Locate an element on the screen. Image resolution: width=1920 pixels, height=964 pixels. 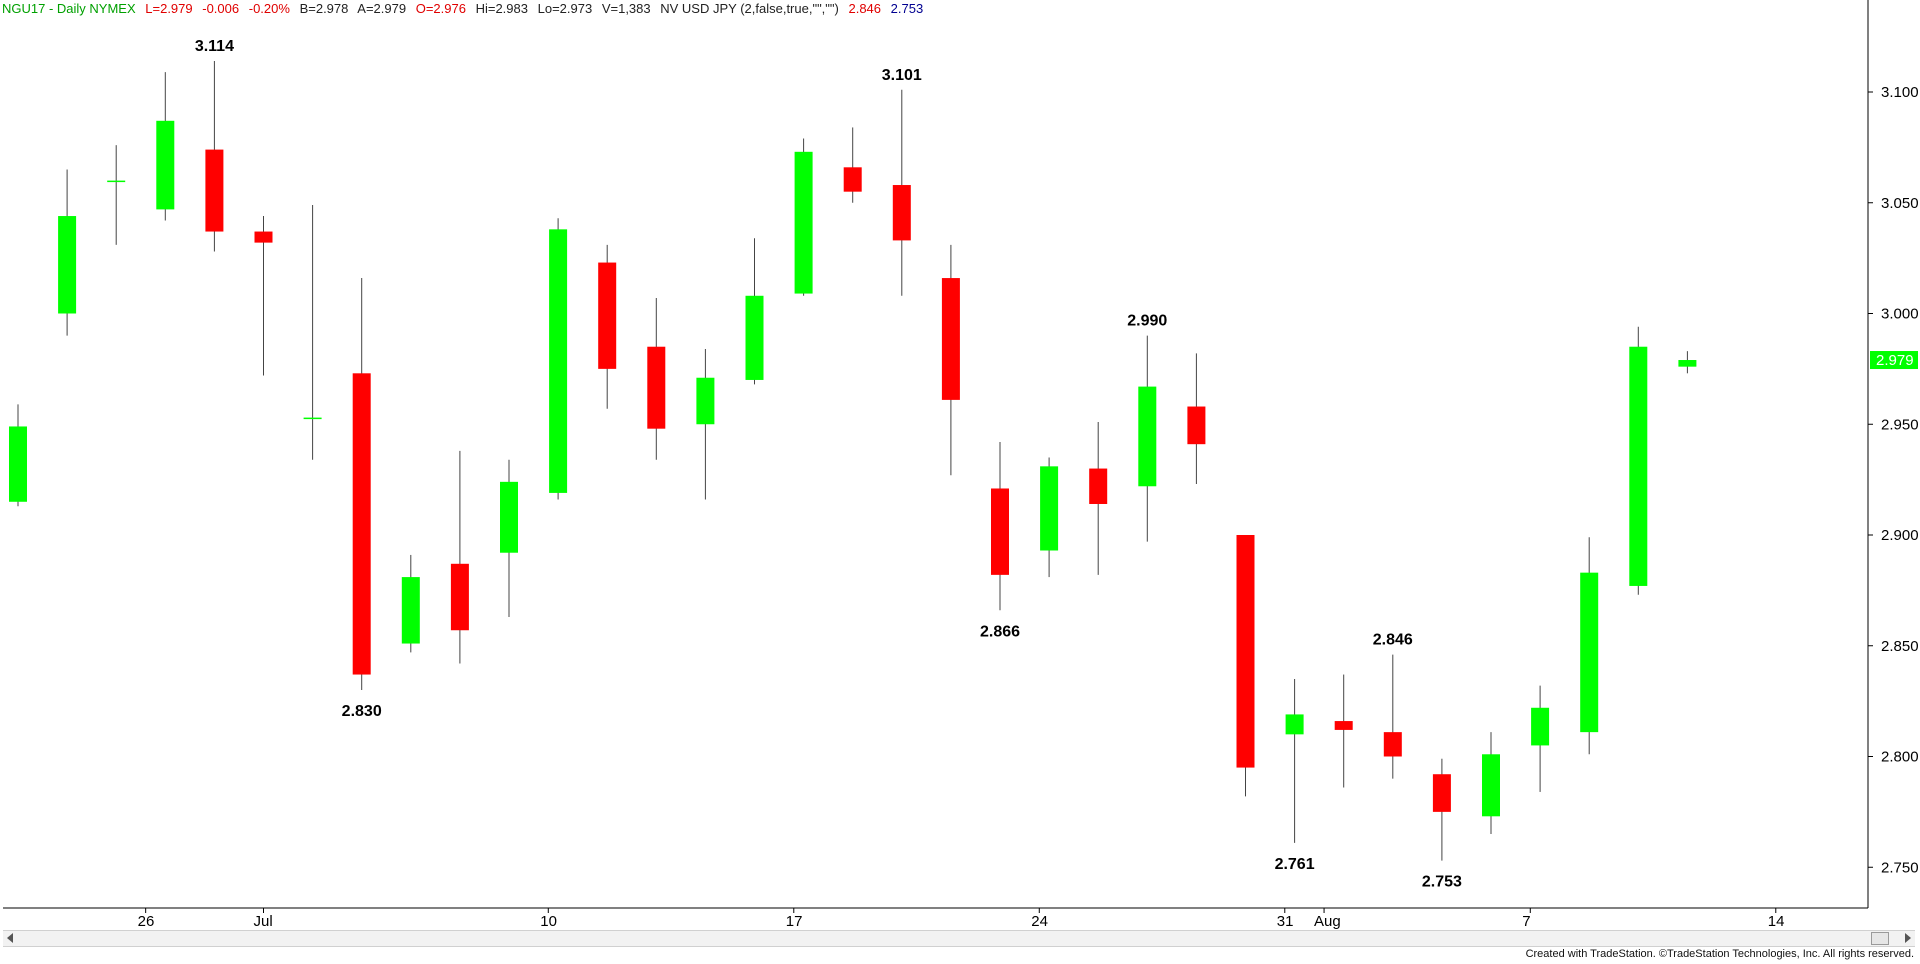
time-tick-label: 17 is located at coordinates (794, 921).